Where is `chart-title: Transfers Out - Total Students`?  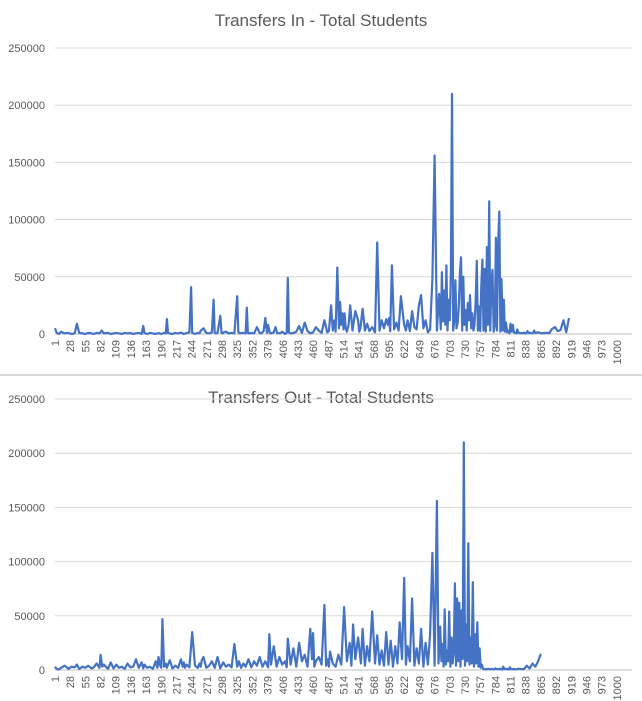
chart-title: Transfers Out - Total Students is located at coordinates (321, 397).